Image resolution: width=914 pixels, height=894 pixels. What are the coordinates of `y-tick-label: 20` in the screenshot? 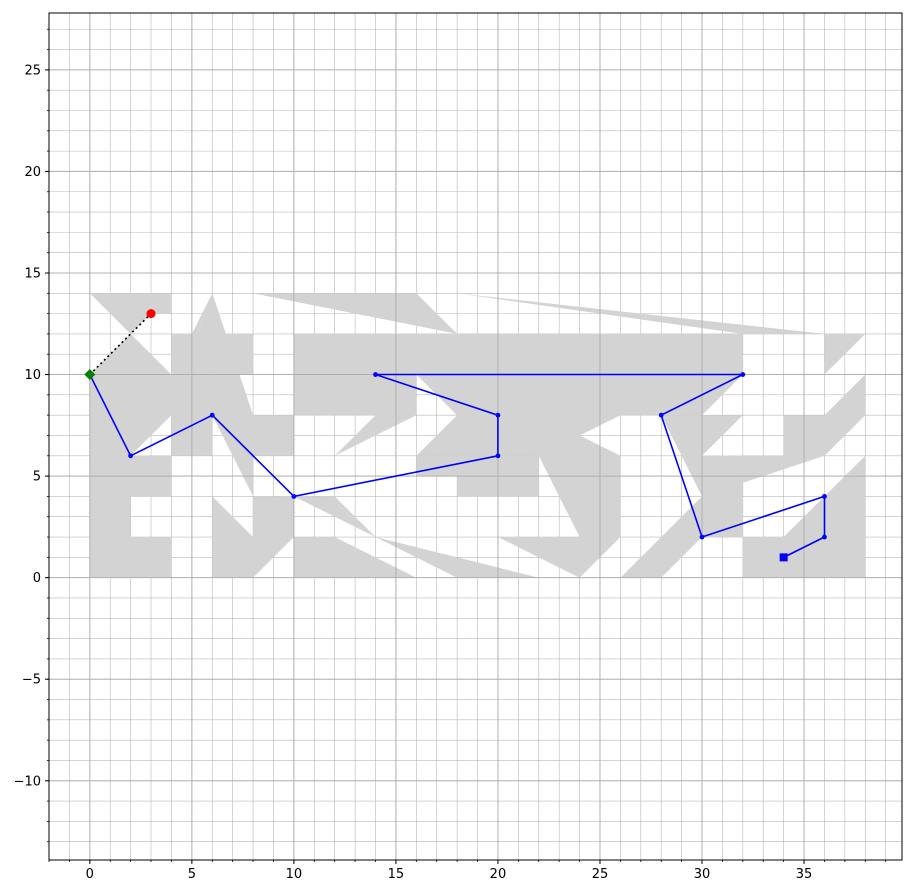 It's located at (32, 172).